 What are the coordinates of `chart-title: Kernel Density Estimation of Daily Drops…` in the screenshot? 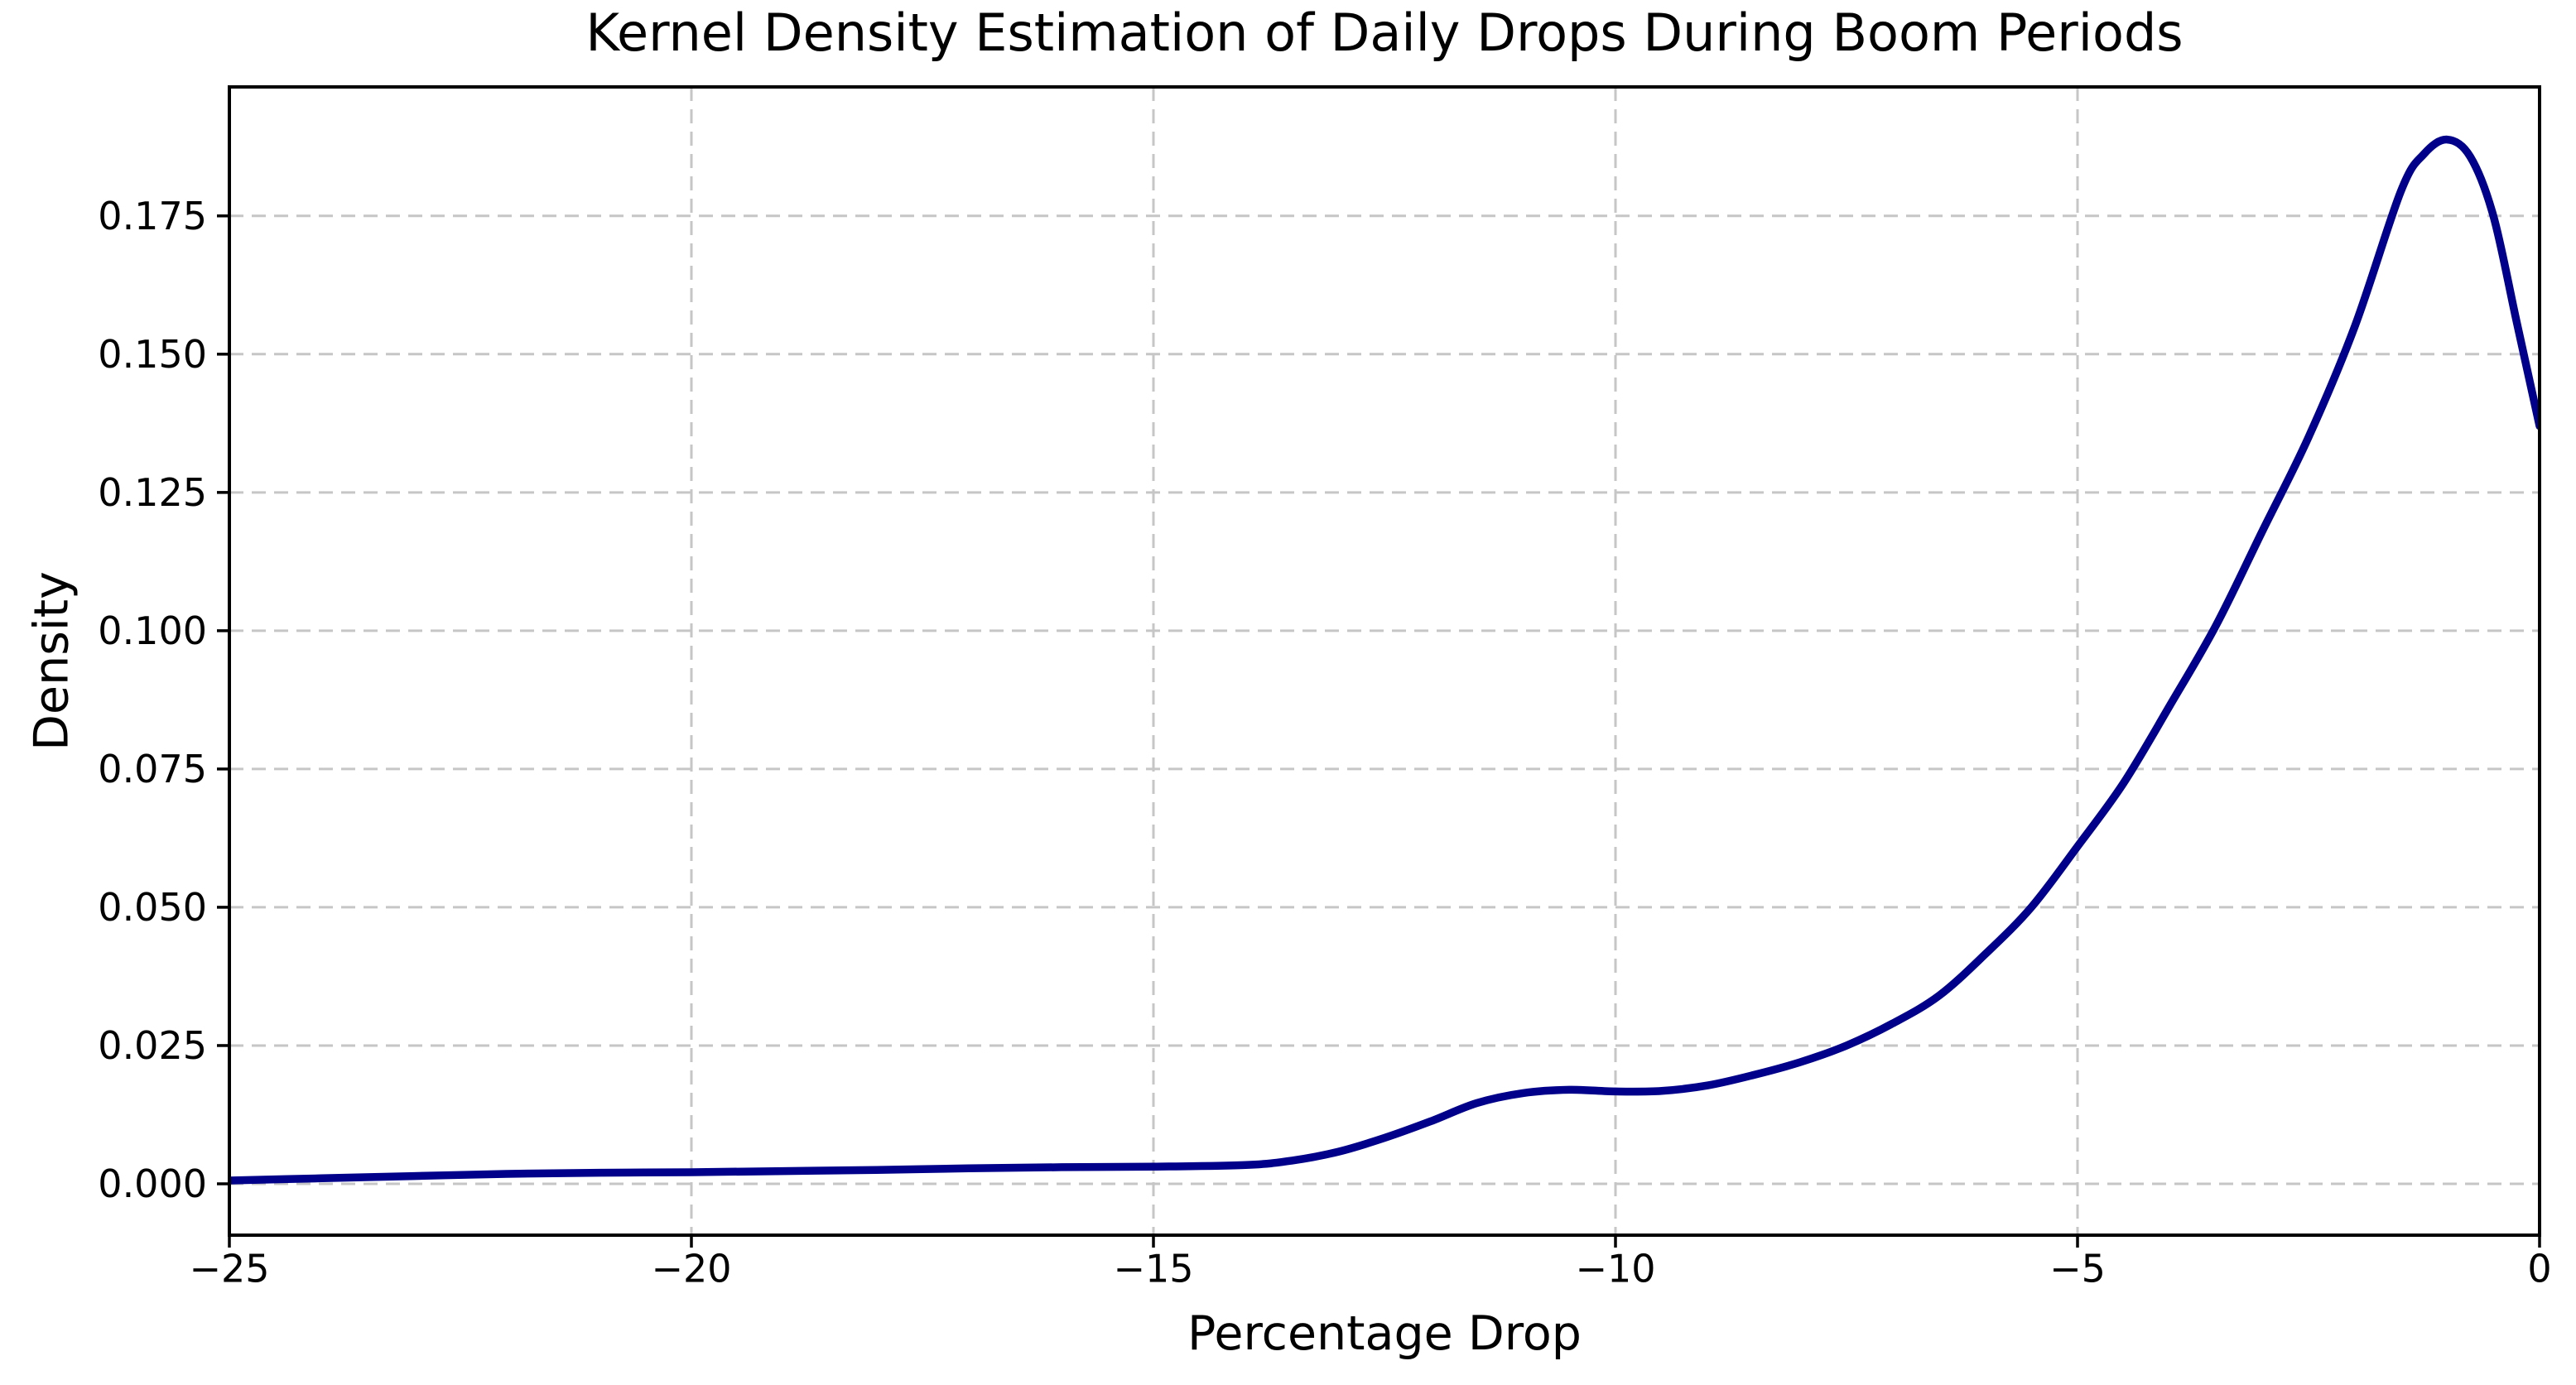 It's located at (1384, 33).